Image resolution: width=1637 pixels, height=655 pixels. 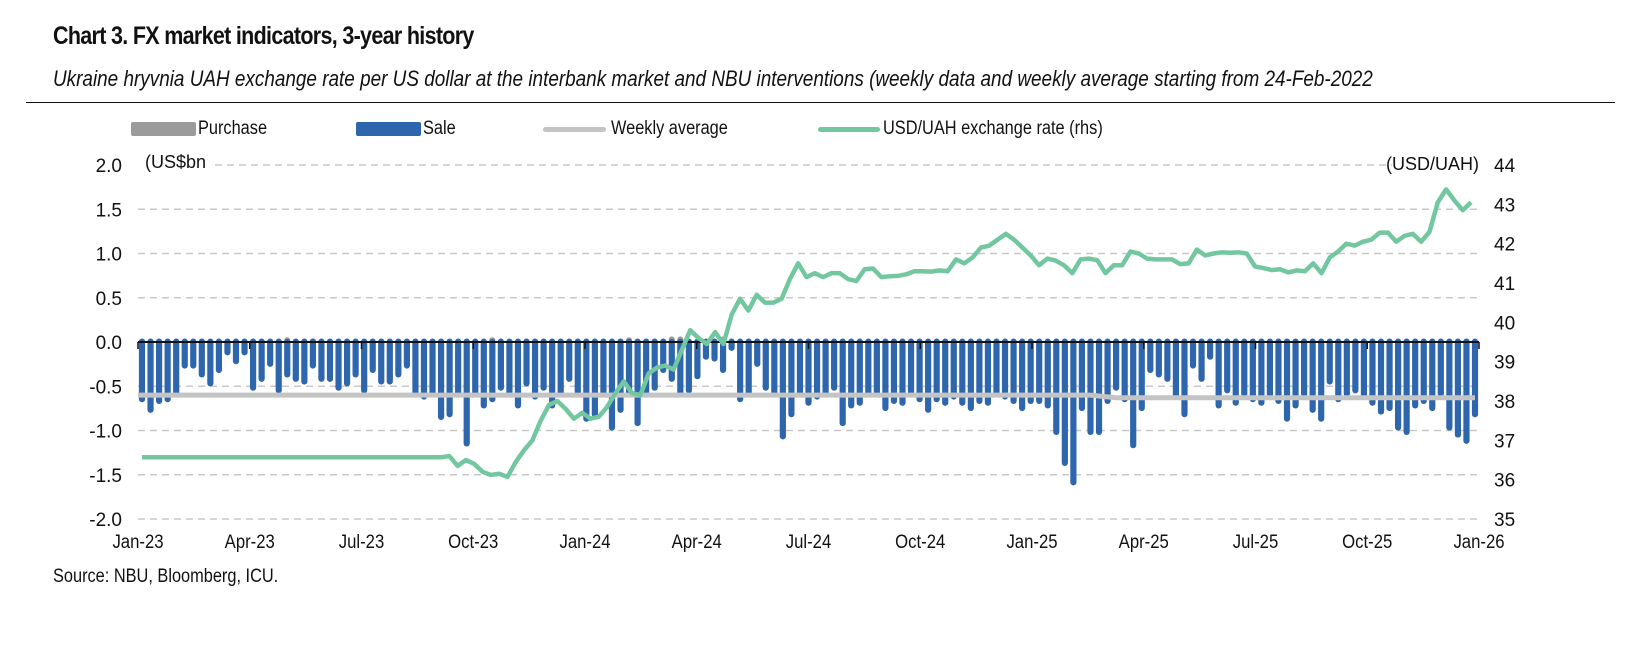 What do you see at coordinates (1256, 541) in the screenshot?
I see `x-tick-label: Jul-25` at bounding box center [1256, 541].